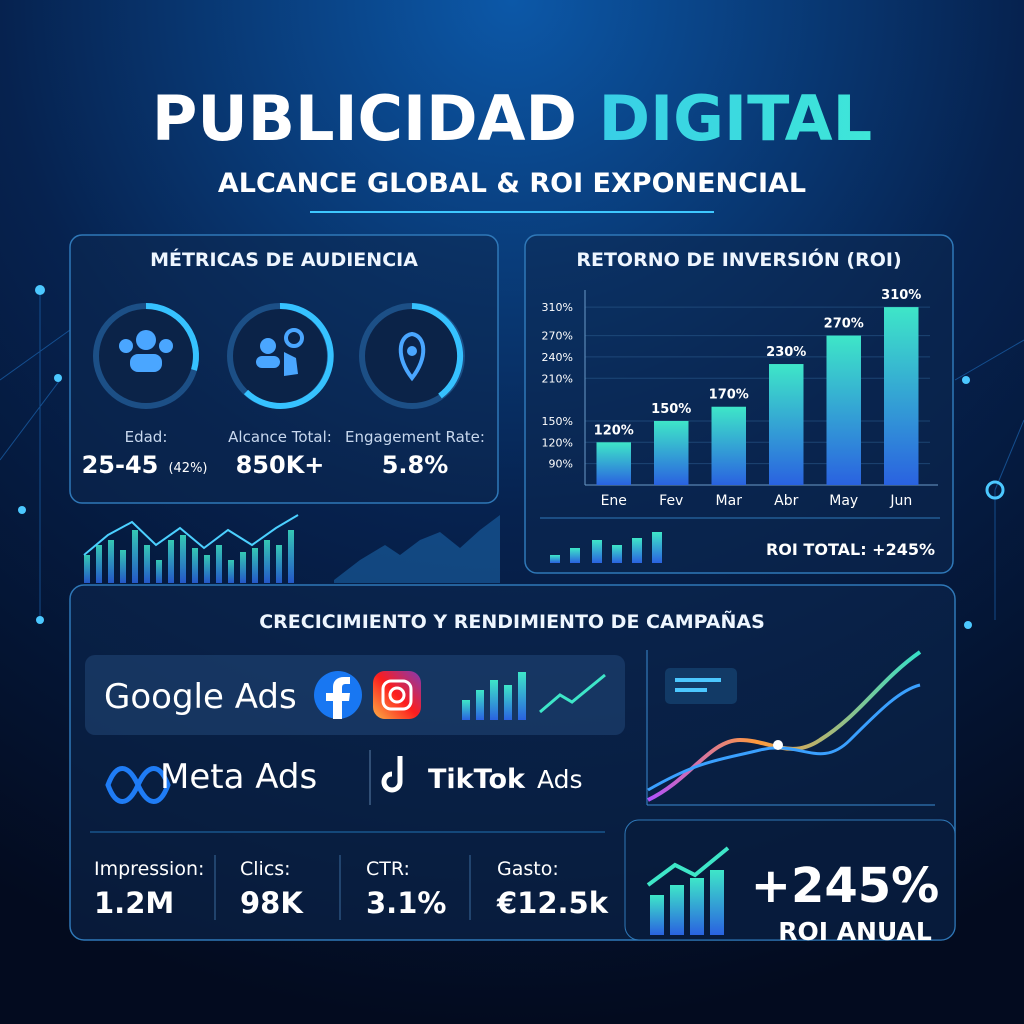 This screenshot has width=1024, height=1024. What do you see at coordinates (735, 118) in the screenshot?
I see `title-highlight: DIGITAL` at bounding box center [735, 118].